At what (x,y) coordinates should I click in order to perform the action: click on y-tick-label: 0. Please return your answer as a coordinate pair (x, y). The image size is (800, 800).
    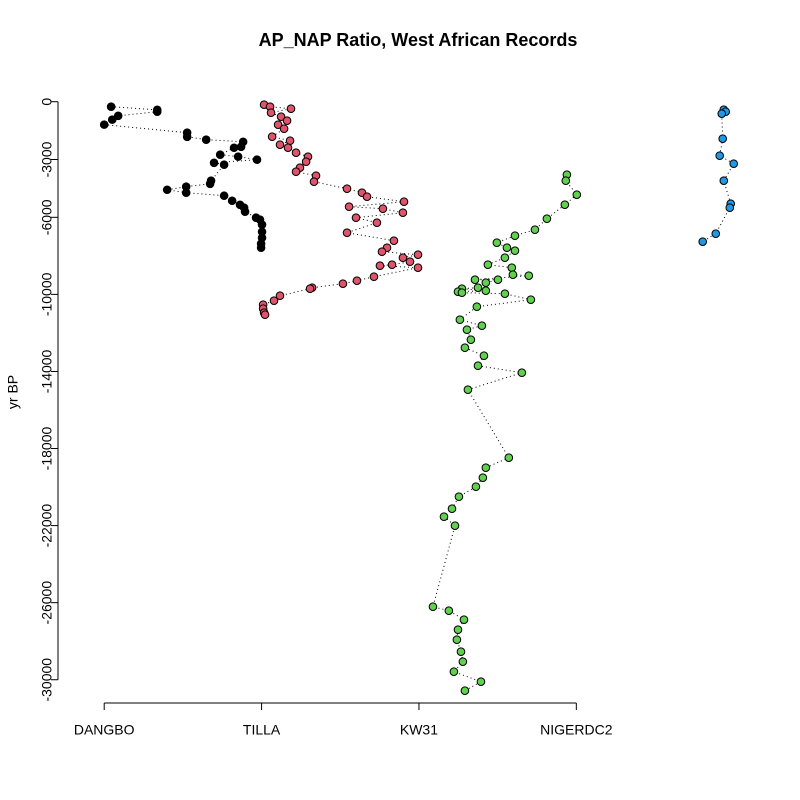
    Looking at the image, I should click on (47, 102).